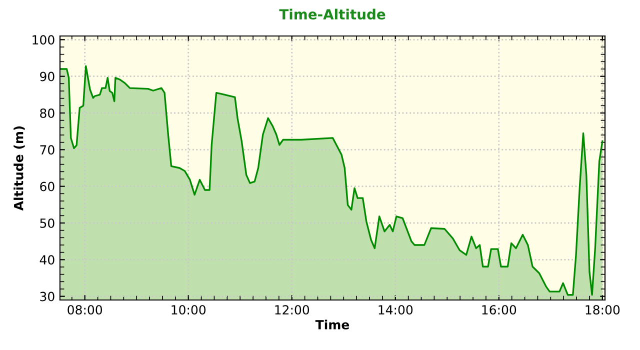  What do you see at coordinates (292, 310) in the screenshot?
I see `x-tick-label: 12:00` at bounding box center [292, 310].